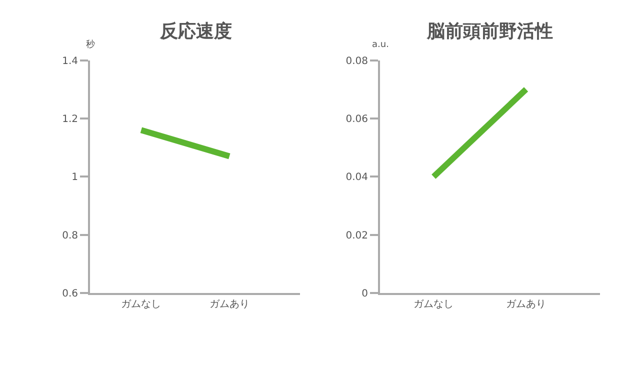  What do you see at coordinates (357, 119) in the screenshot?
I see `y-tick-label: 0.06` at bounding box center [357, 119].